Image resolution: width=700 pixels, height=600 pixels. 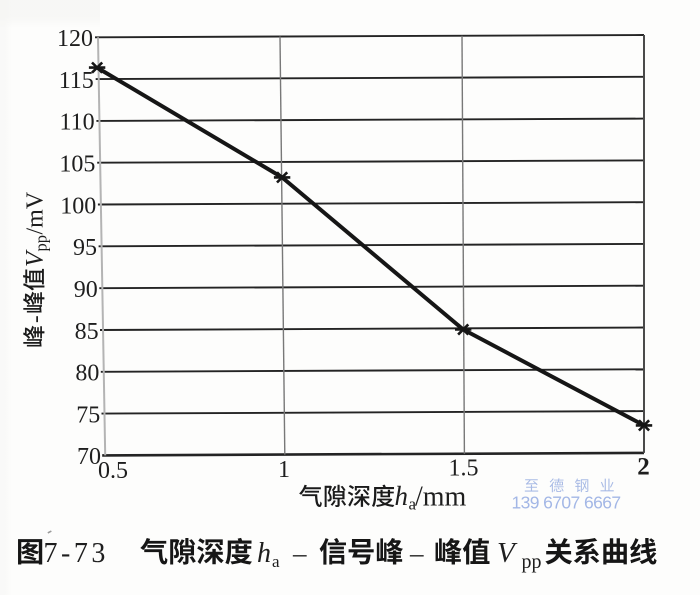 What do you see at coordinates (85, 248) in the screenshot?
I see `svg-text: 95` at bounding box center [85, 248].